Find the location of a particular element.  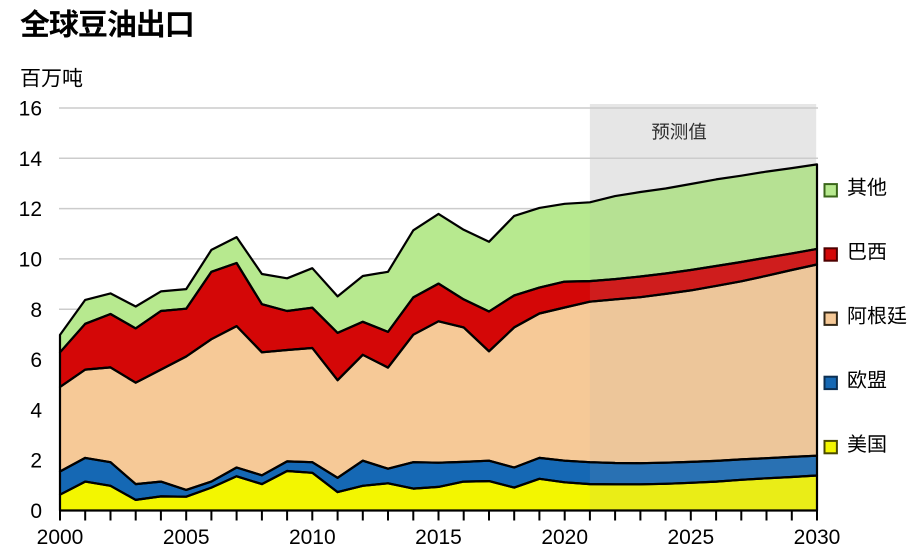

svg-text: 2 is located at coordinates (36, 461).